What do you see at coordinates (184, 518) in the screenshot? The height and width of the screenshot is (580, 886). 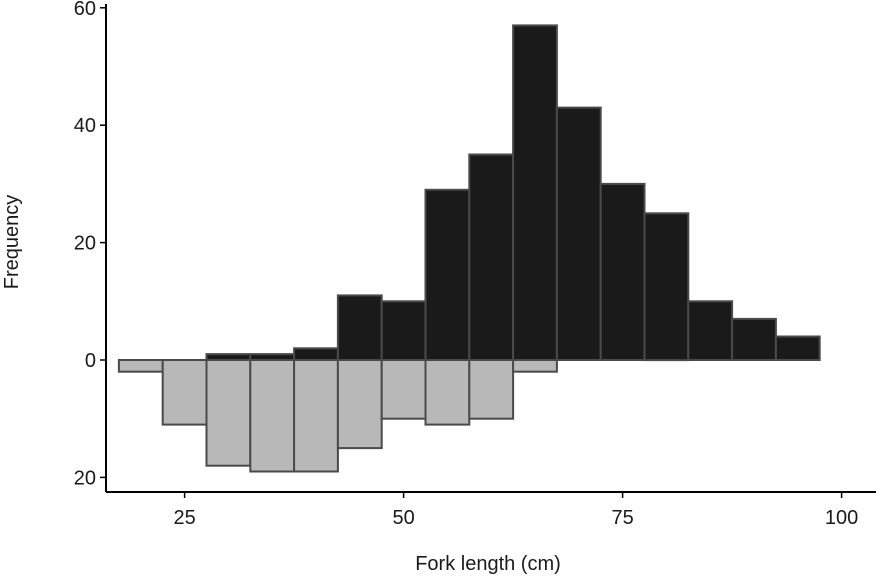 I see `x-tick-label: 25` at bounding box center [184, 518].